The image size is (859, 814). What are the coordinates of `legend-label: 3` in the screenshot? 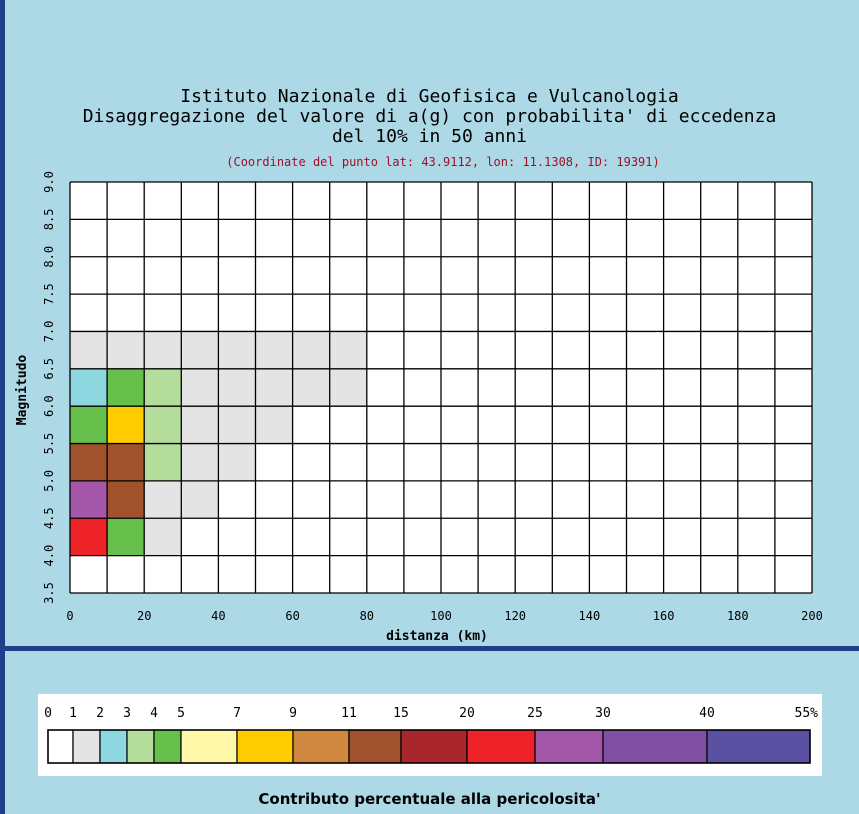 It's located at (127, 713).